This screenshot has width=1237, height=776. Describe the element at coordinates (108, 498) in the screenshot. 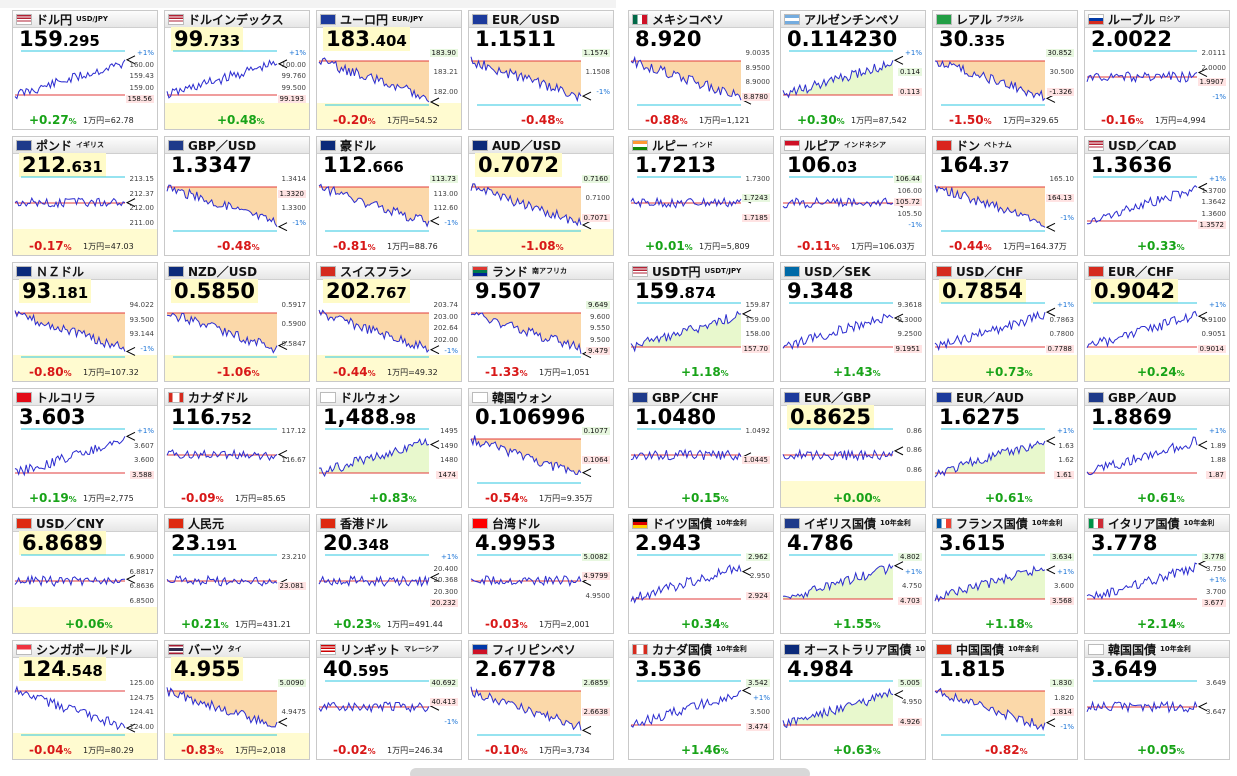

I see `yen-conversion: 1万円=2,775` at that location.